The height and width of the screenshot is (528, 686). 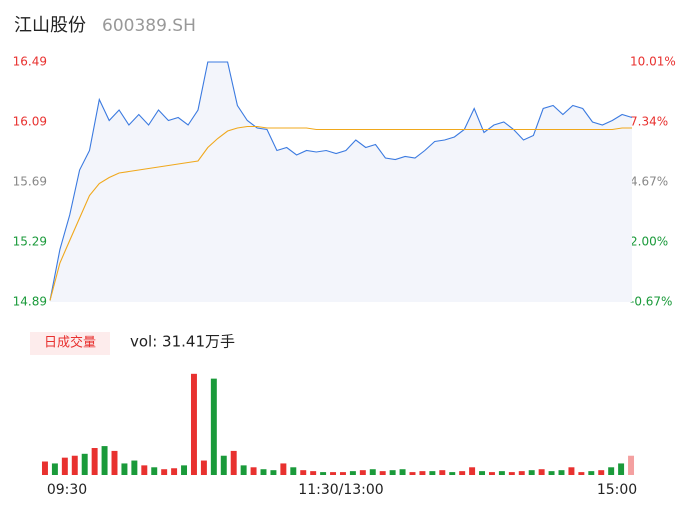 I want to click on volume-title: 日成交量, so click(x=70, y=343).